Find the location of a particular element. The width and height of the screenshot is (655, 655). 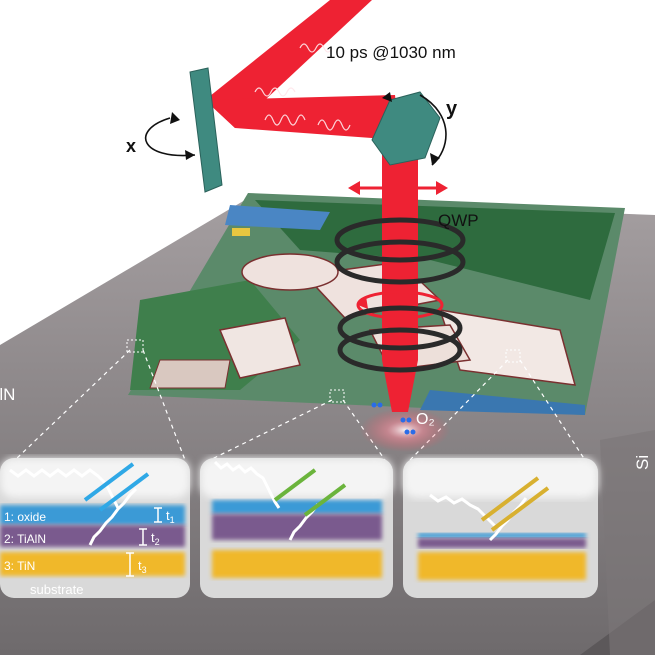

o2-molecules is located at coordinates (393, 418).